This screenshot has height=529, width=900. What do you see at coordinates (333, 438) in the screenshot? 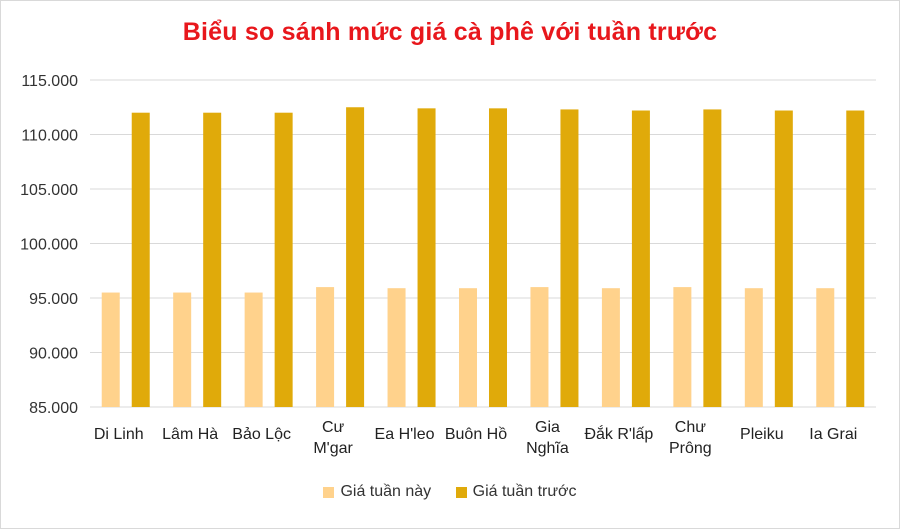
I see `x-category-label: Cư M'gar` at bounding box center [333, 438].